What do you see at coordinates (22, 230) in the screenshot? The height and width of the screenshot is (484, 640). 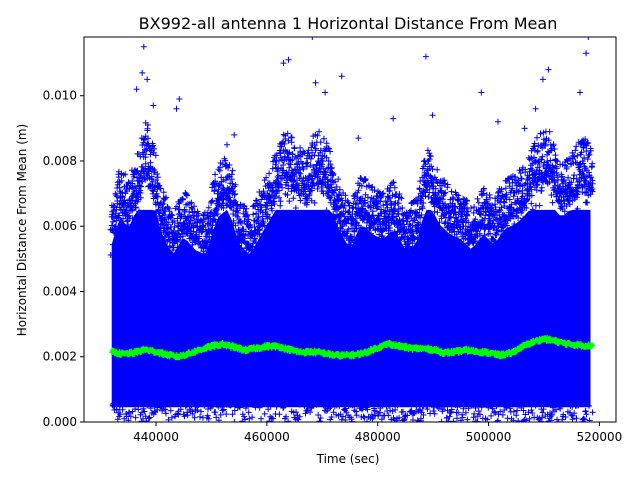 I see `y-axis-label: Horizontal Distance From Mean (m)` at bounding box center [22, 230].